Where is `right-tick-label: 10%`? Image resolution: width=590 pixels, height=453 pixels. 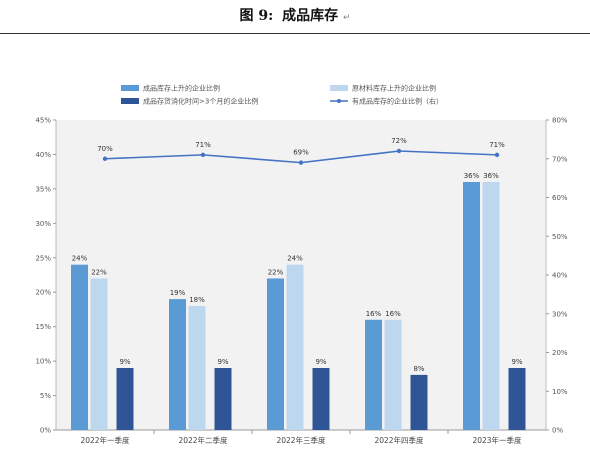 right-tick-label: 10% is located at coordinates (560, 392).